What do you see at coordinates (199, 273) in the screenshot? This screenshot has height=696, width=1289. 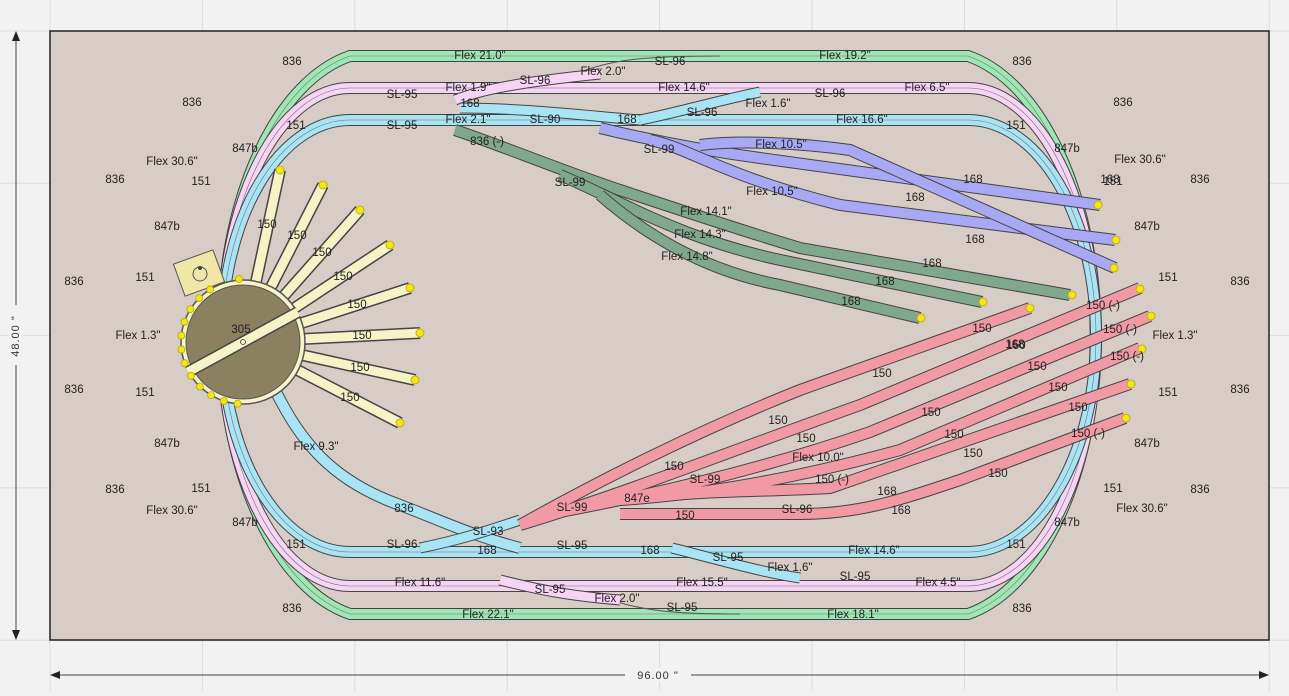 I see `control-hut` at bounding box center [199, 273].